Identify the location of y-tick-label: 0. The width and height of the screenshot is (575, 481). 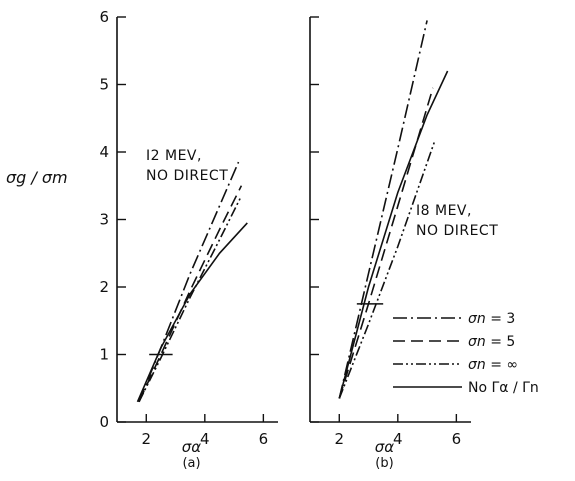
(104, 422).